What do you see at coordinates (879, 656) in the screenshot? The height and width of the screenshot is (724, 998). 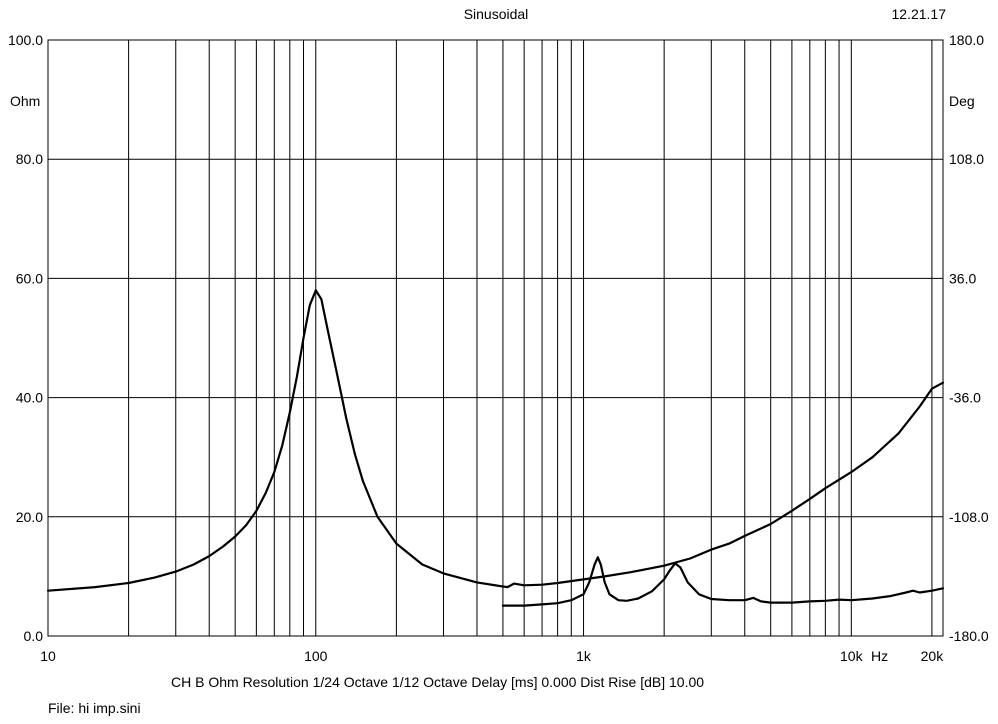 I see `x-unit-label: Hz` at bounding box center [879, 656].